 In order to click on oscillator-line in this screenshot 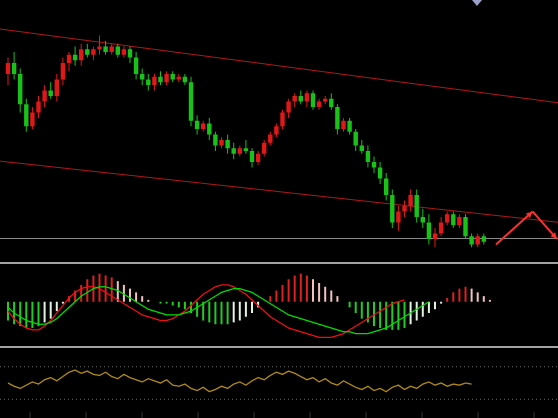, I will do `click(239, 381)`.